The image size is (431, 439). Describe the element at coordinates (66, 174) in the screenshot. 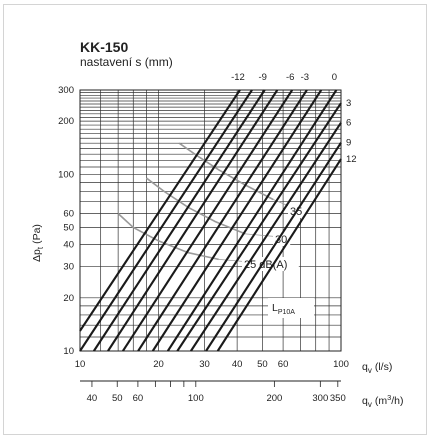

I see `y-tick-label: 100` at that location.